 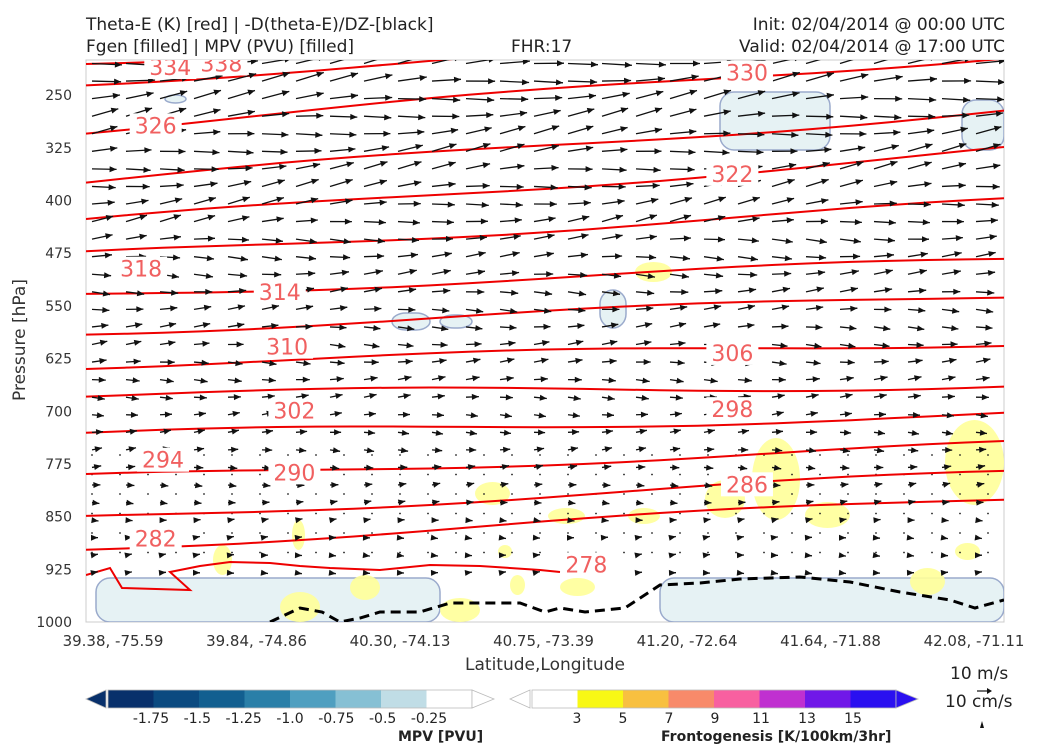 What do you see at coordinates (429, 719) in the screenshot?
I see `colorbar-tick-label: -0.25` at bounding box center [429, 719].